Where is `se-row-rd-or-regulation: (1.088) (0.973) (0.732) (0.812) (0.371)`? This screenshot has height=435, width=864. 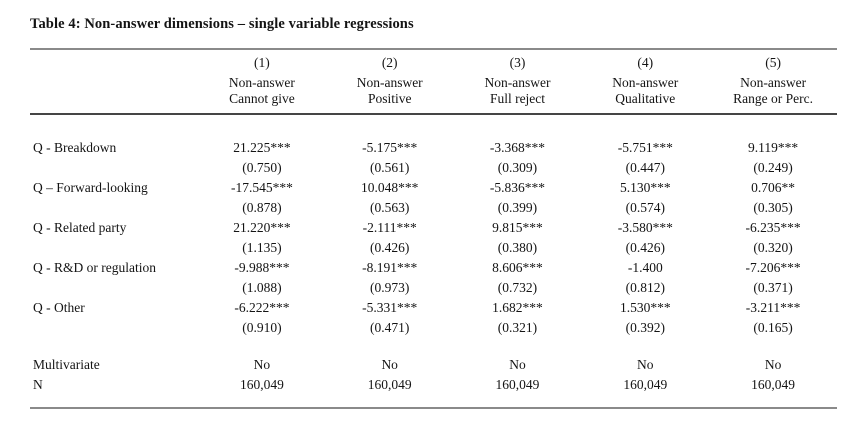 se-row-rd-or-regulation: (1.088) (0.973) (0.732) (0.812) (0.371) is located at coordinates (433, 288).